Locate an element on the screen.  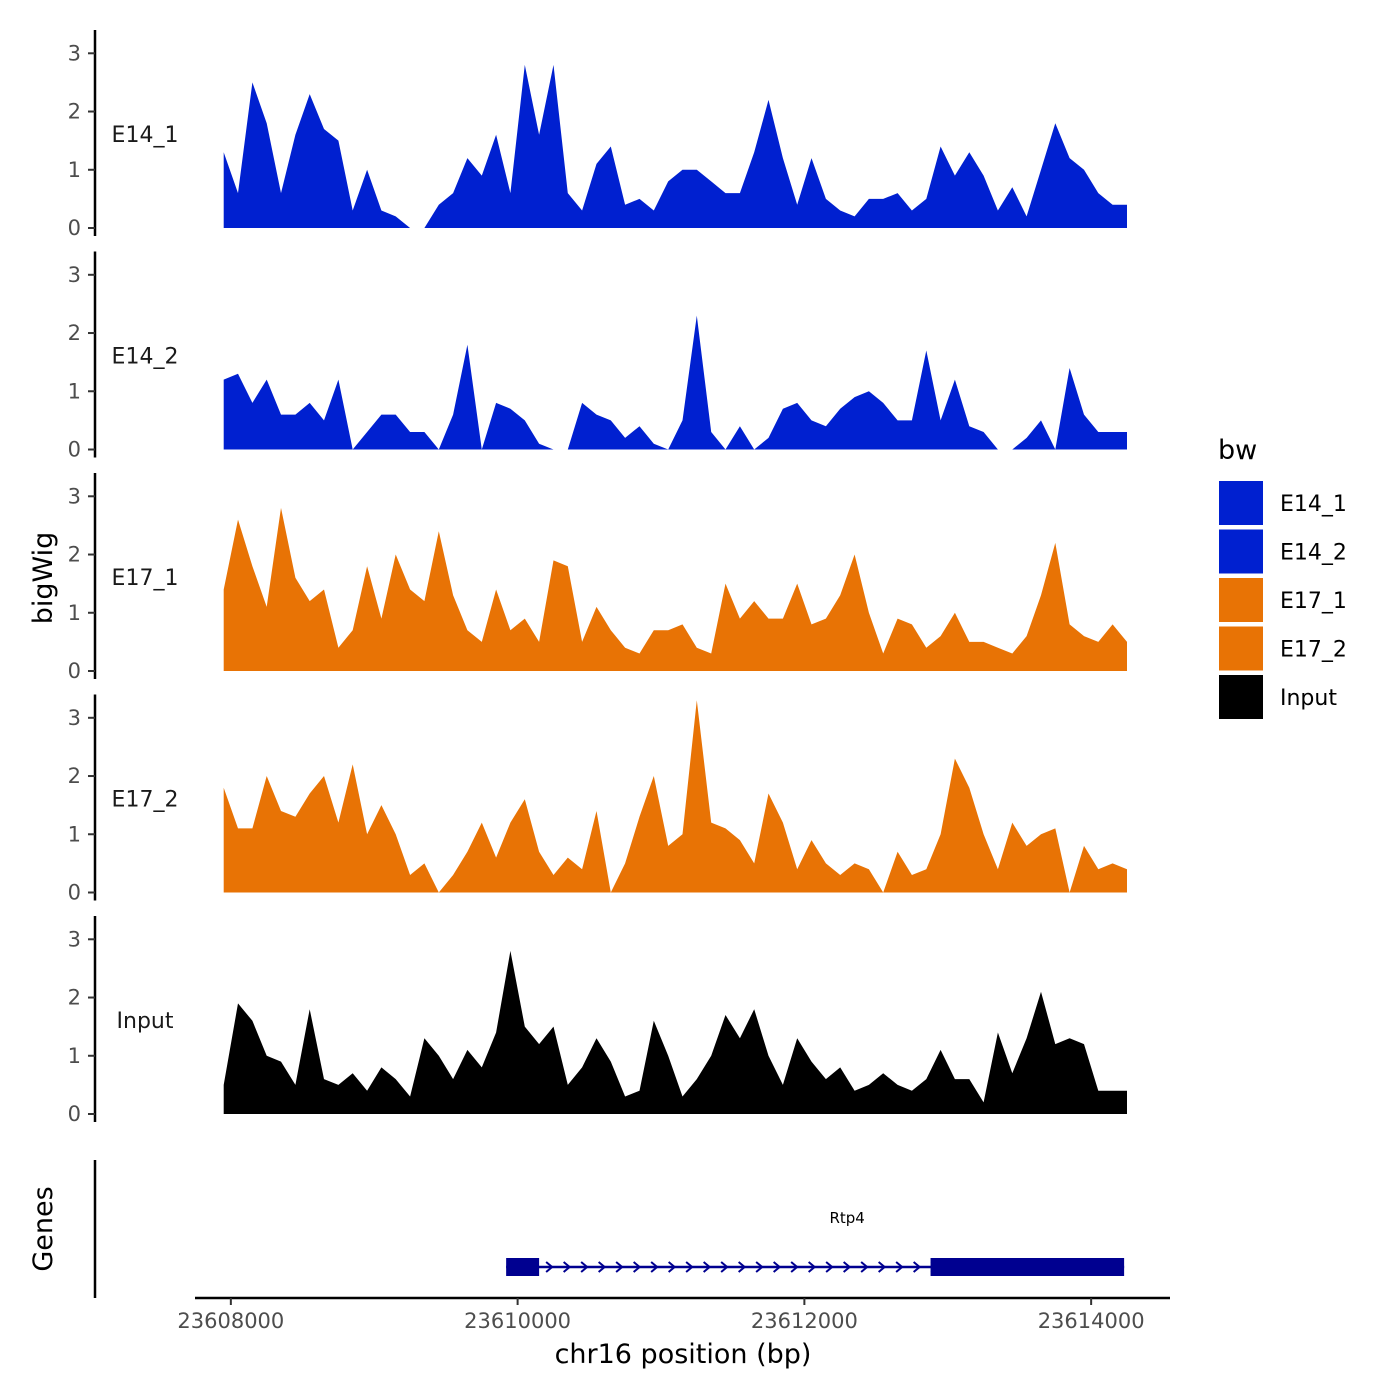
gene-name-label: Rtp4 is located at coordinates (846, 1218).